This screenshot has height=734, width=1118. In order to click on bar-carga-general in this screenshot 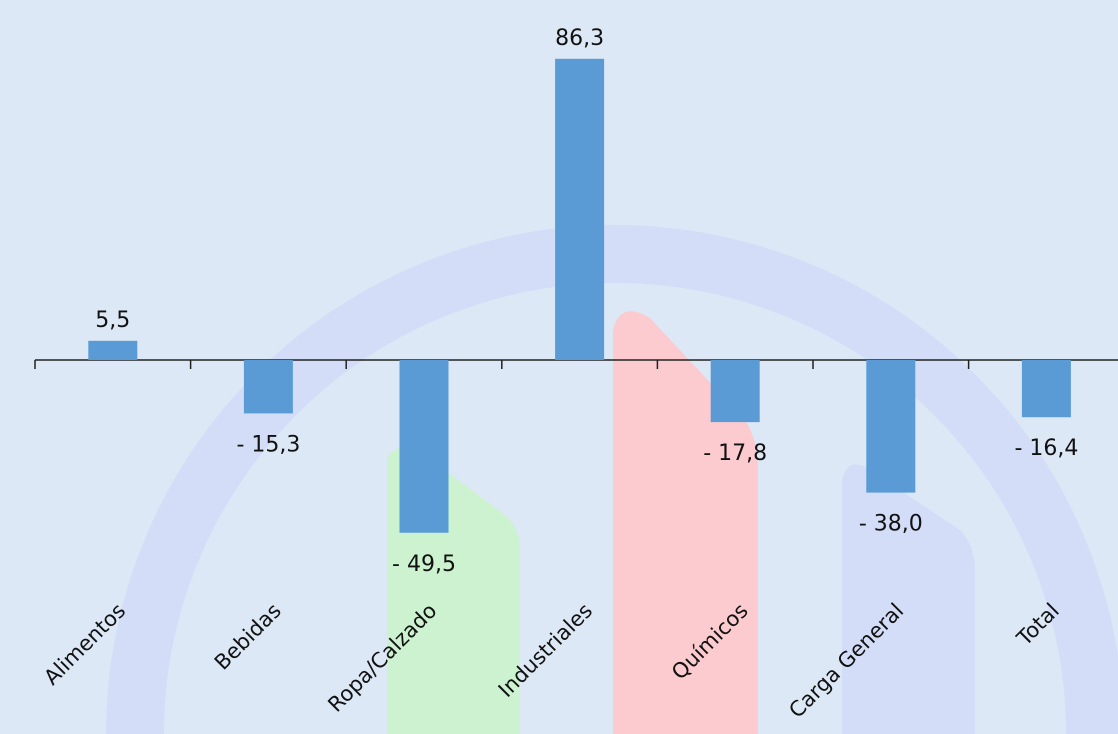, I will do `click(891, 426)`.